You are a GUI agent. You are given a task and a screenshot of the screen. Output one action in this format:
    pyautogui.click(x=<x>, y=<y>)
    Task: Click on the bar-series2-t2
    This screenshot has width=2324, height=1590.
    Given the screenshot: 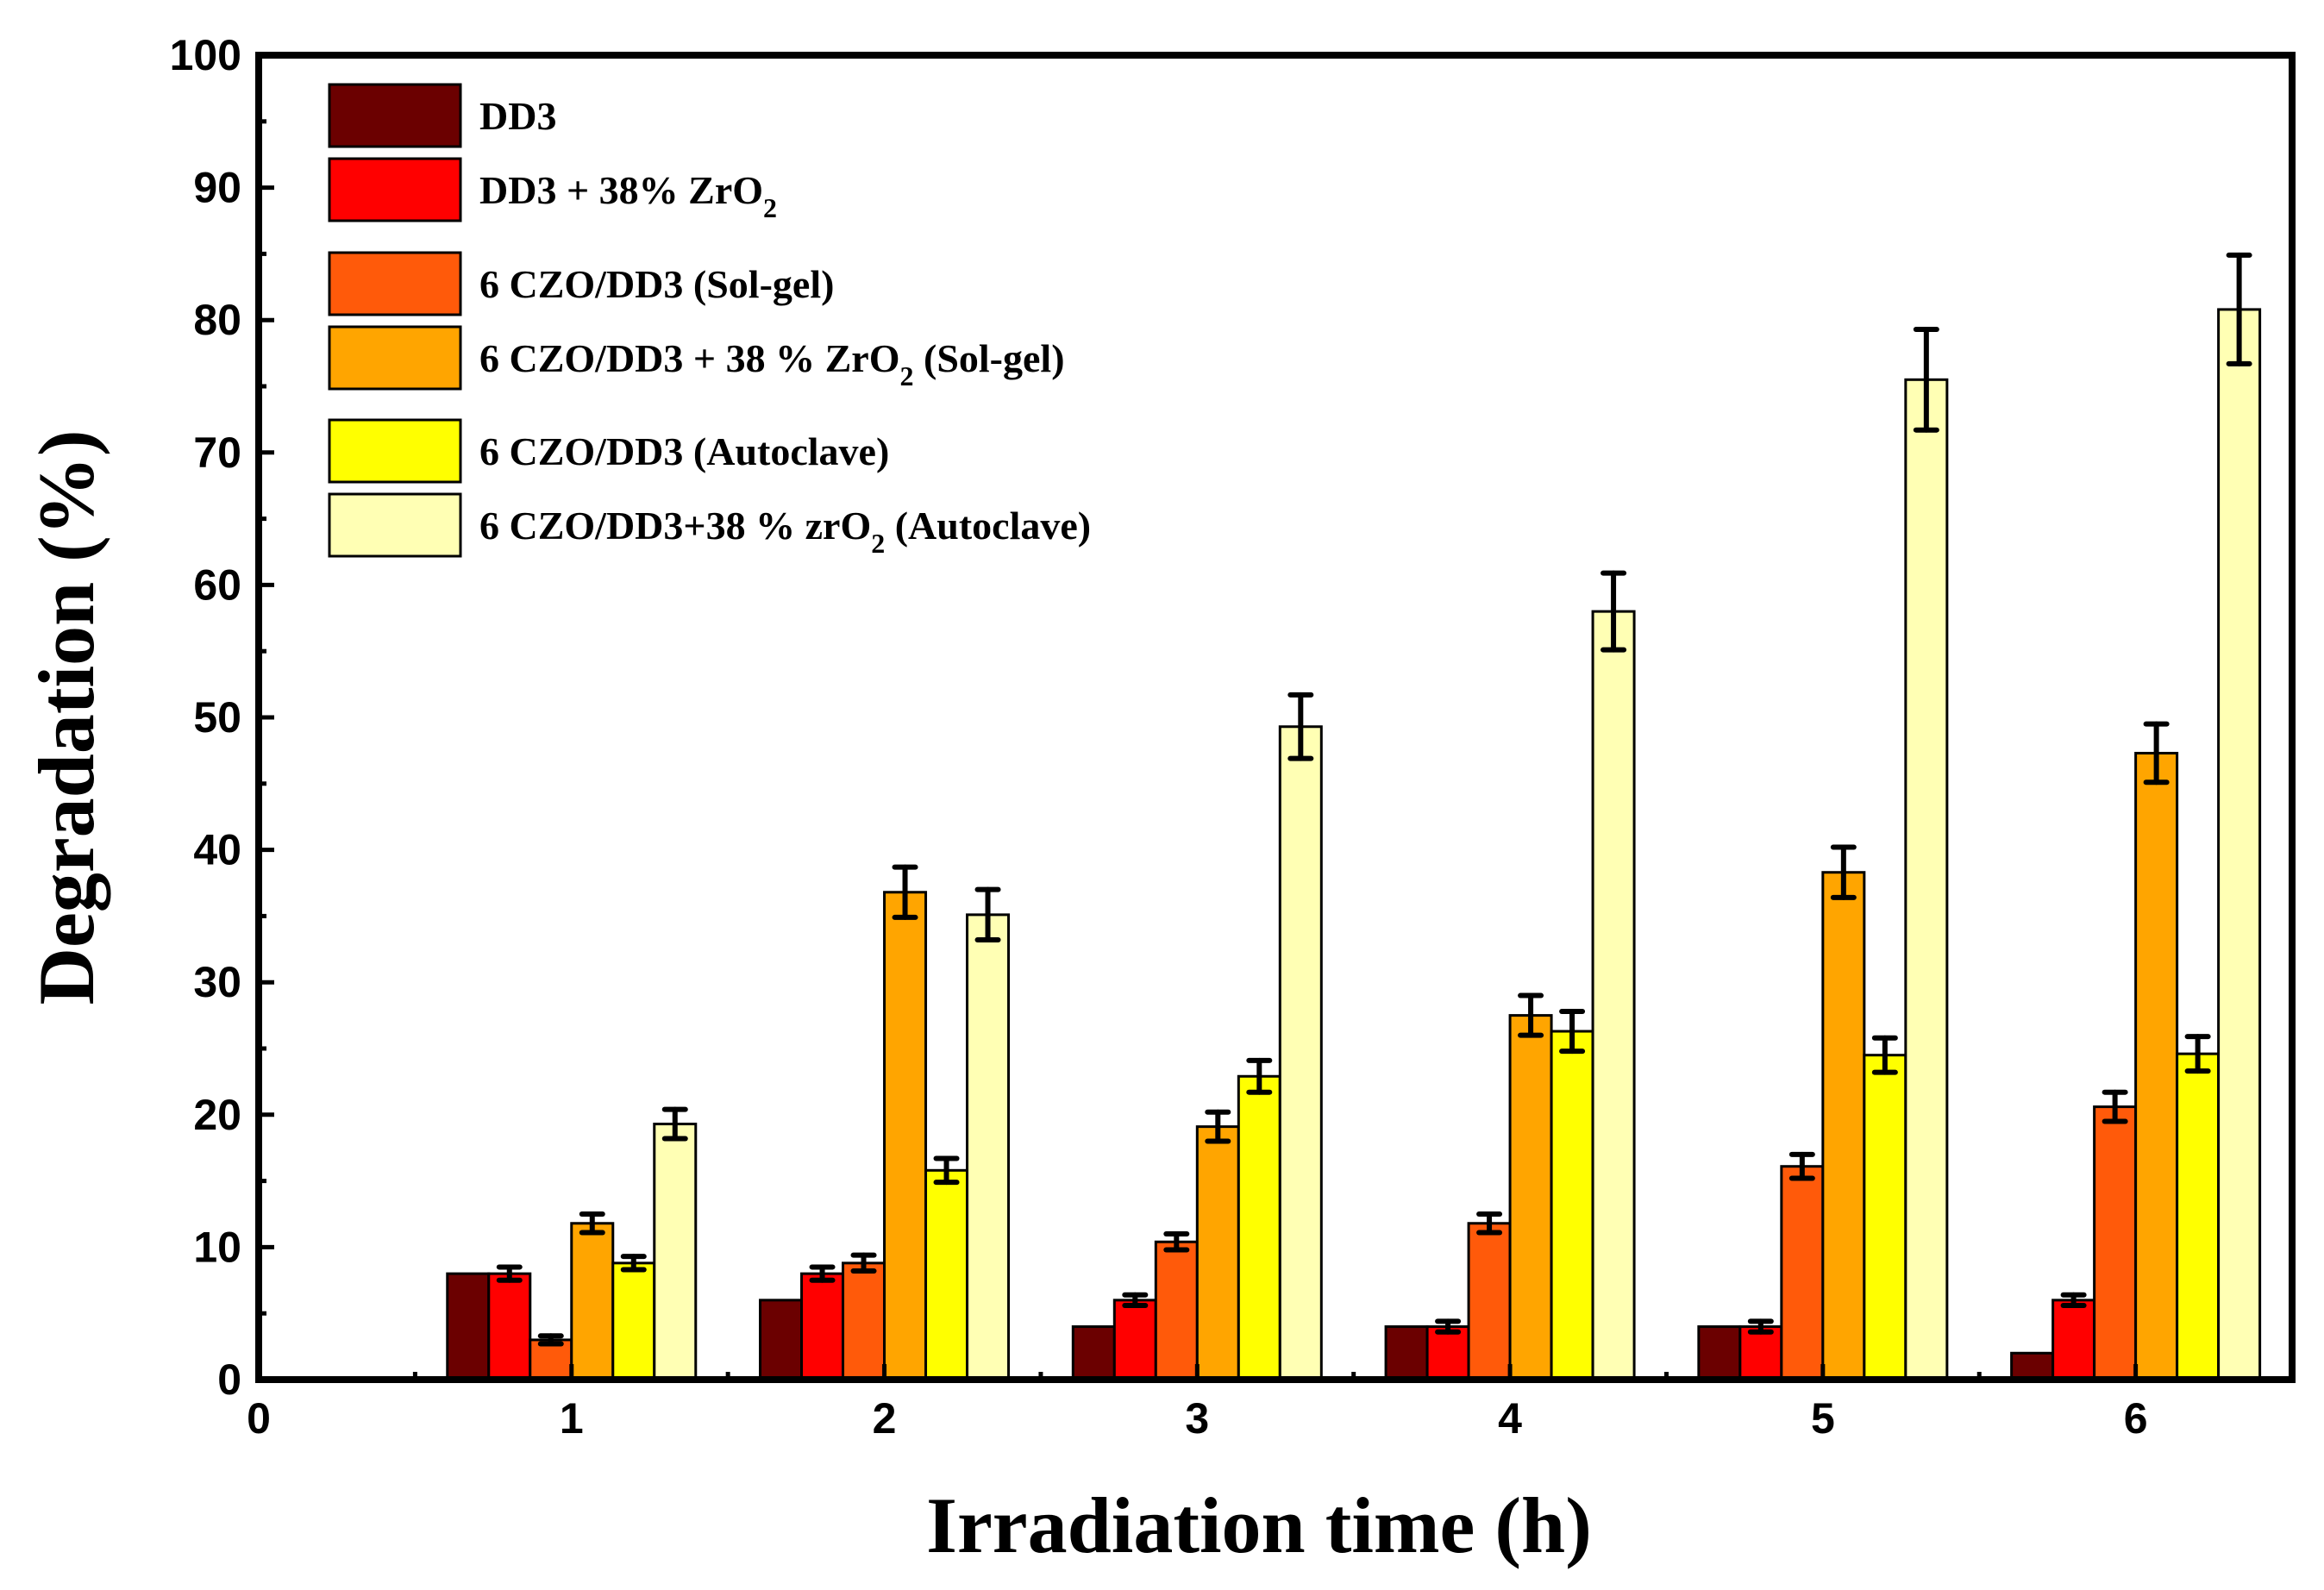 What is the action you would take?
    pyautogui.click(x=822, y=1326)
    